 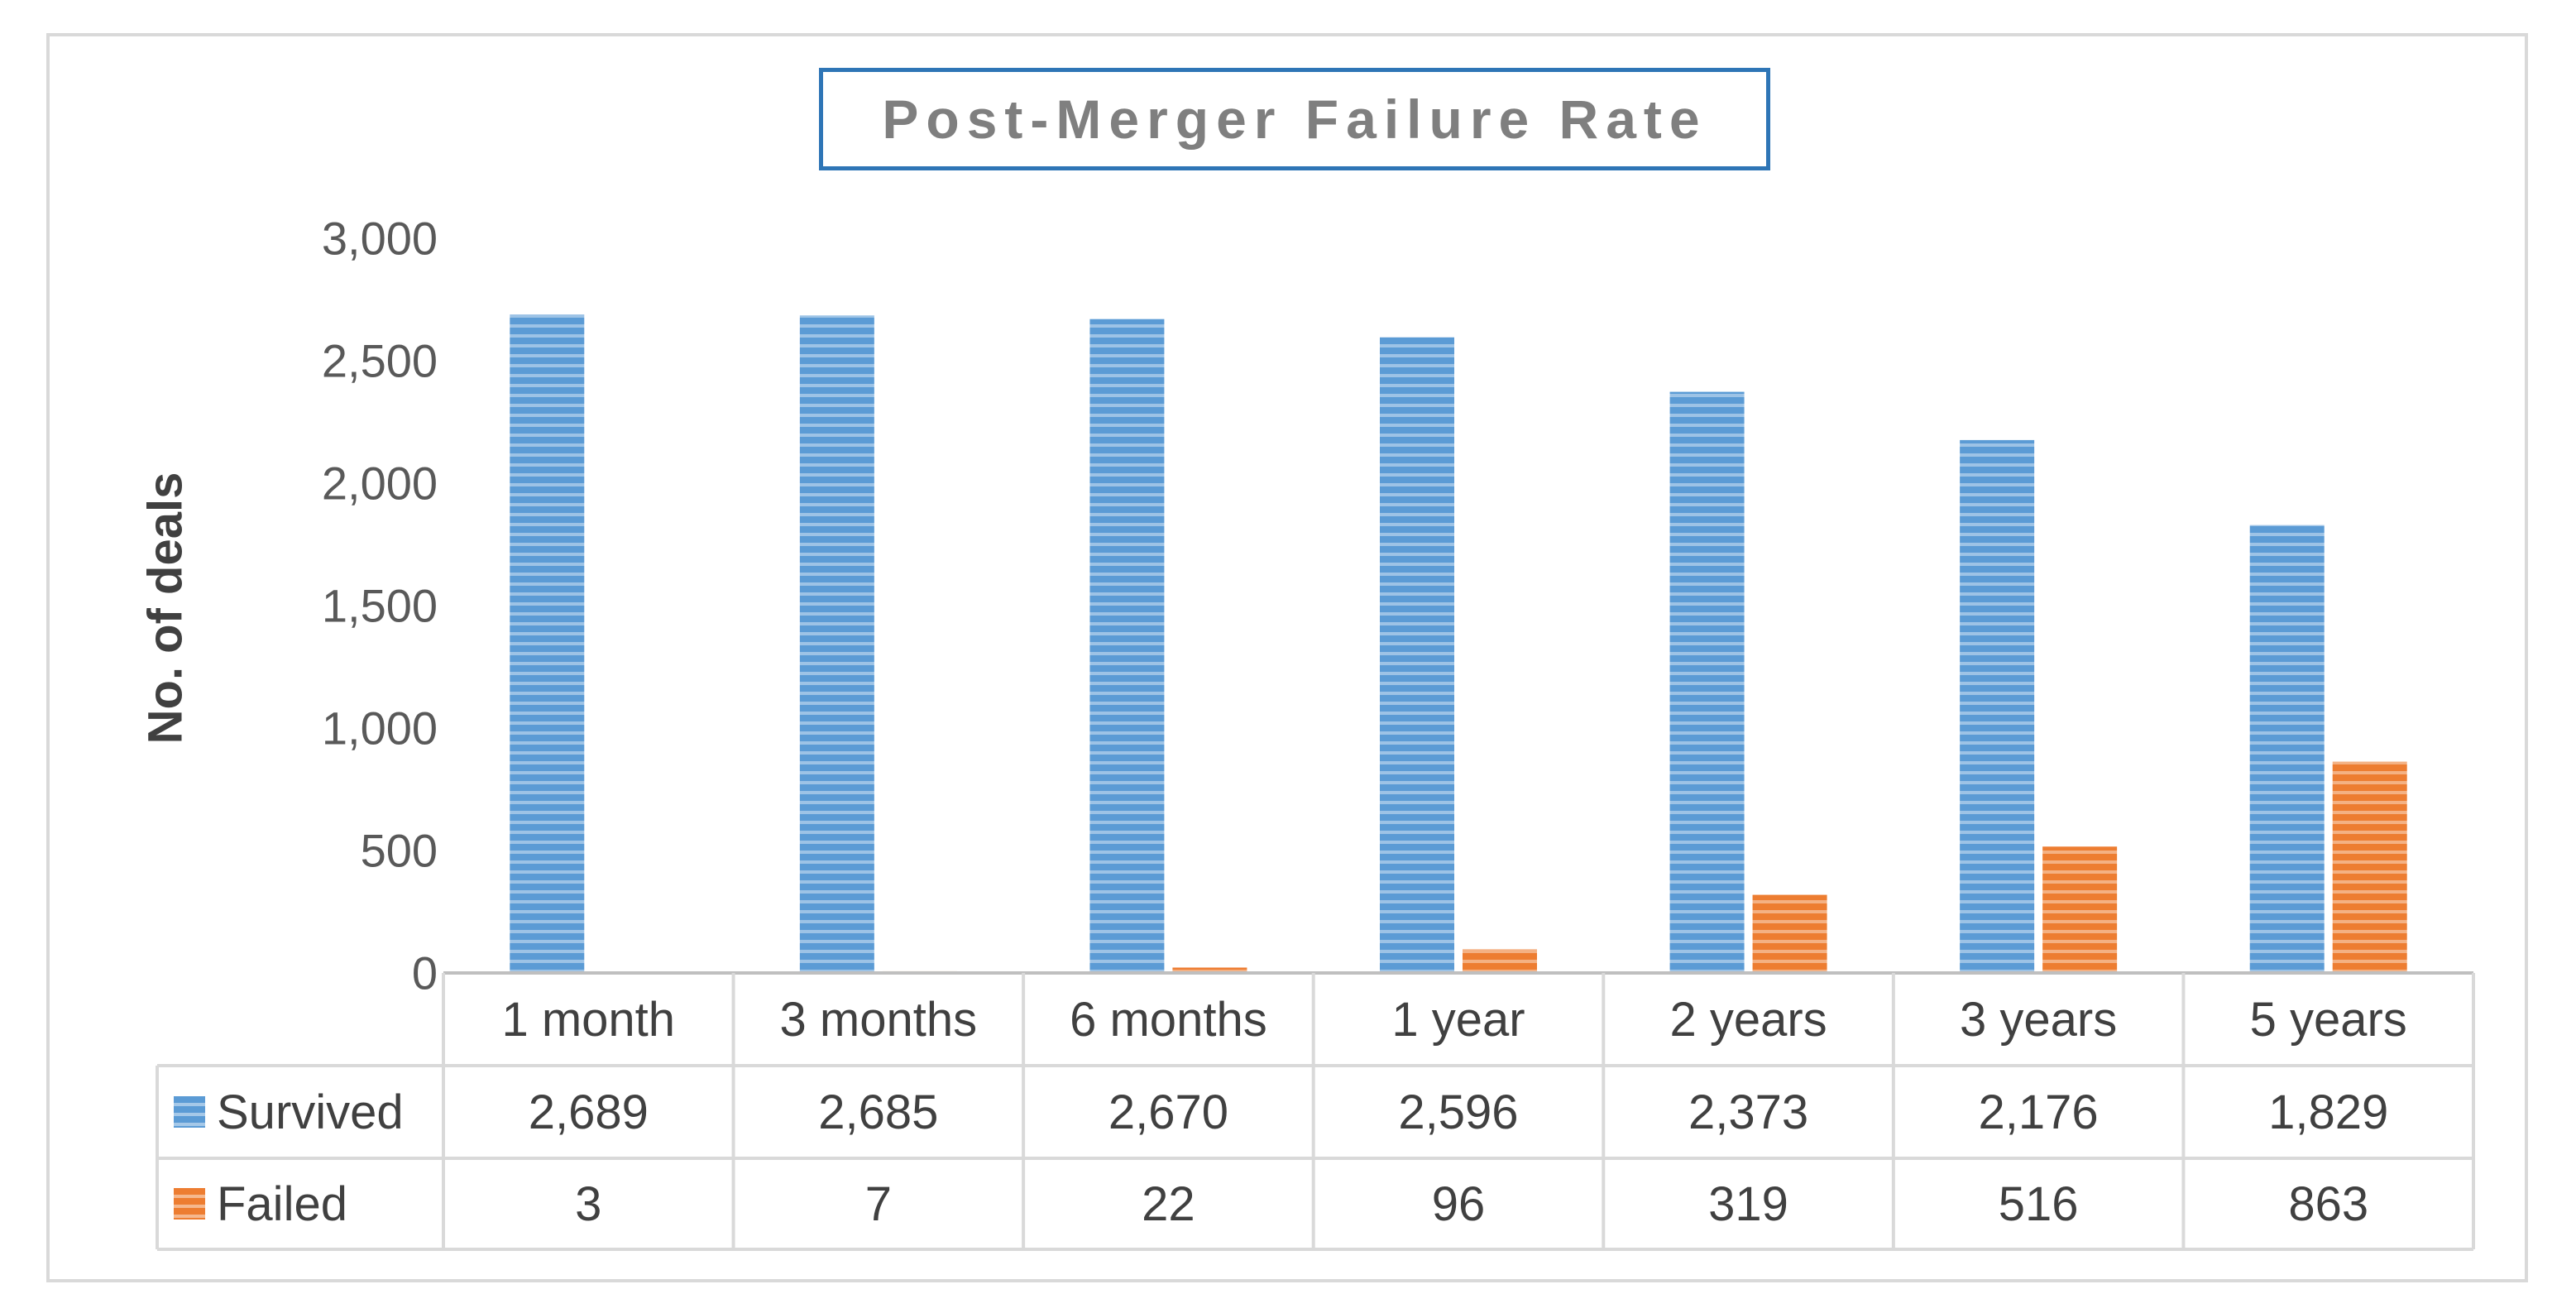 What do you see at coordinates (189, 1204) in the screenshot?
I see `legend-swatch-failed` at bounding box center [189, 1204].